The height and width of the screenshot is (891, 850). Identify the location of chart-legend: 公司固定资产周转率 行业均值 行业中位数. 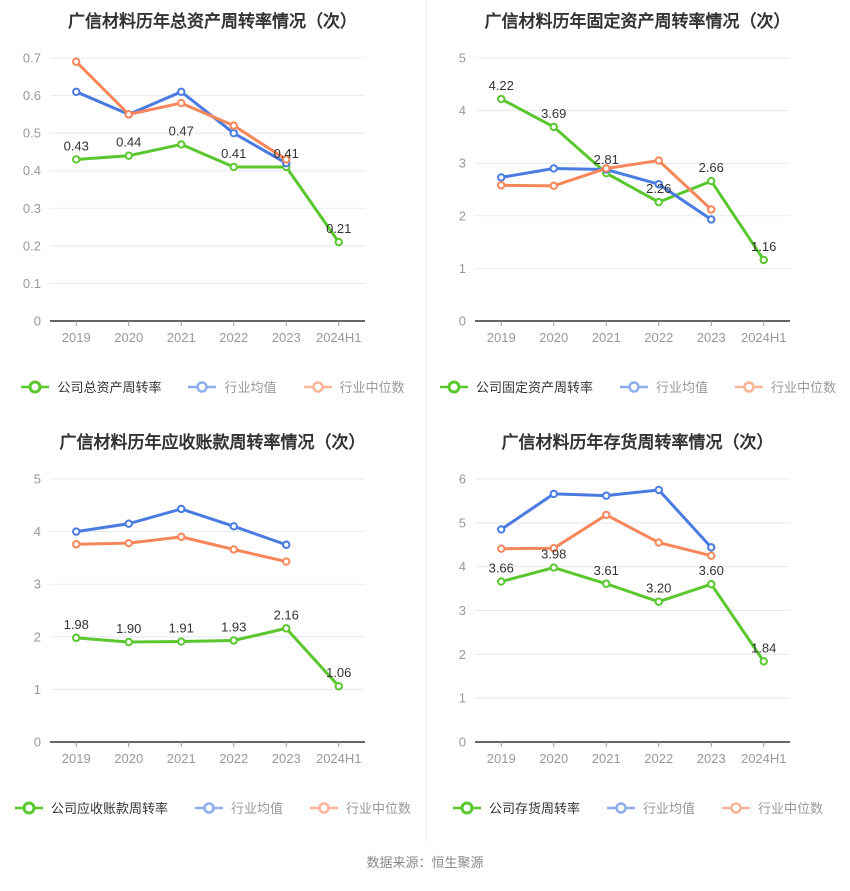
(637, 386).